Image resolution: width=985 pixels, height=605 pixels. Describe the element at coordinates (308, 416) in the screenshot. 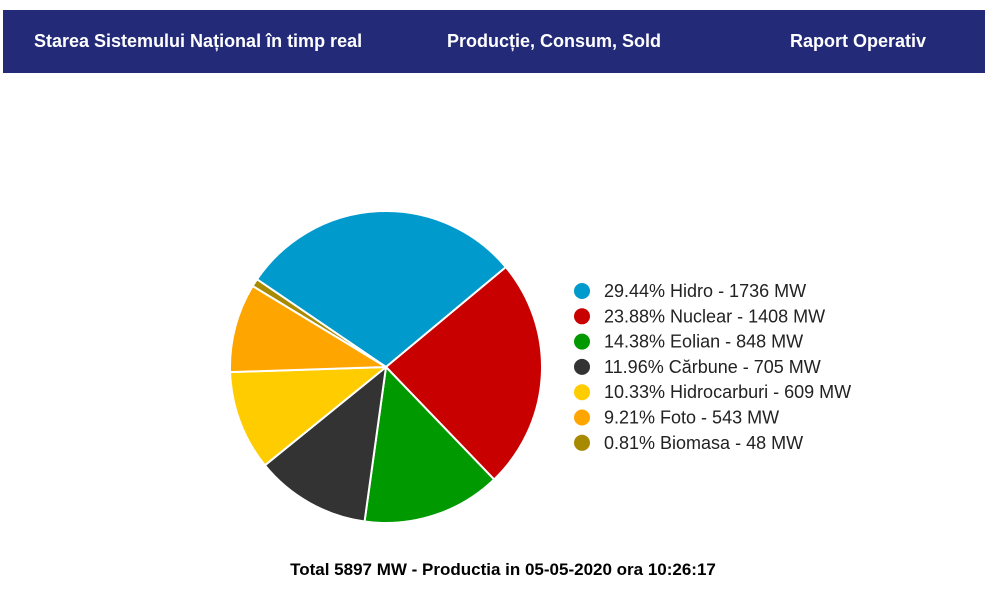

I see `pie-slice-hidrocarburi` at that location.